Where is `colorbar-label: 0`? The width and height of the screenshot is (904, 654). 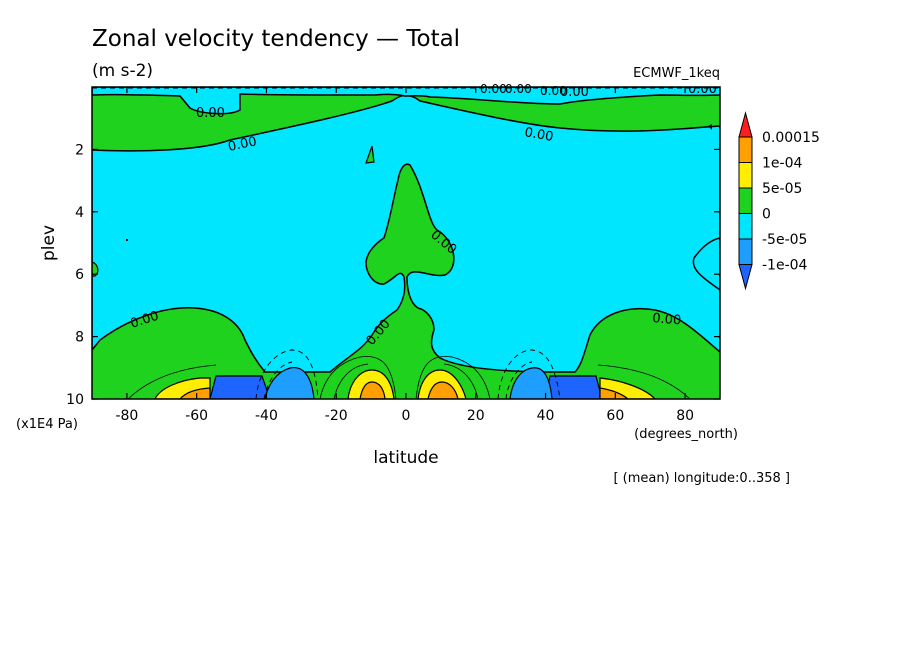 colorbar-label: 0 is located at coordinates (766, 215).